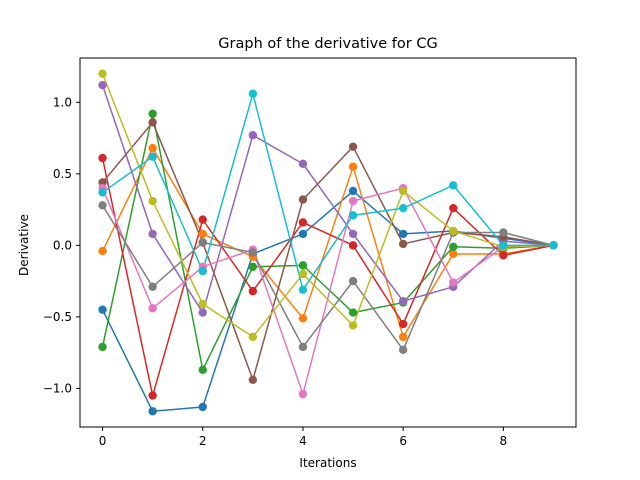  What do you see at coordinates (62, 245) in the screenshot?
I see `y-tick-label: 0.0` at bounding box center [62, 245].